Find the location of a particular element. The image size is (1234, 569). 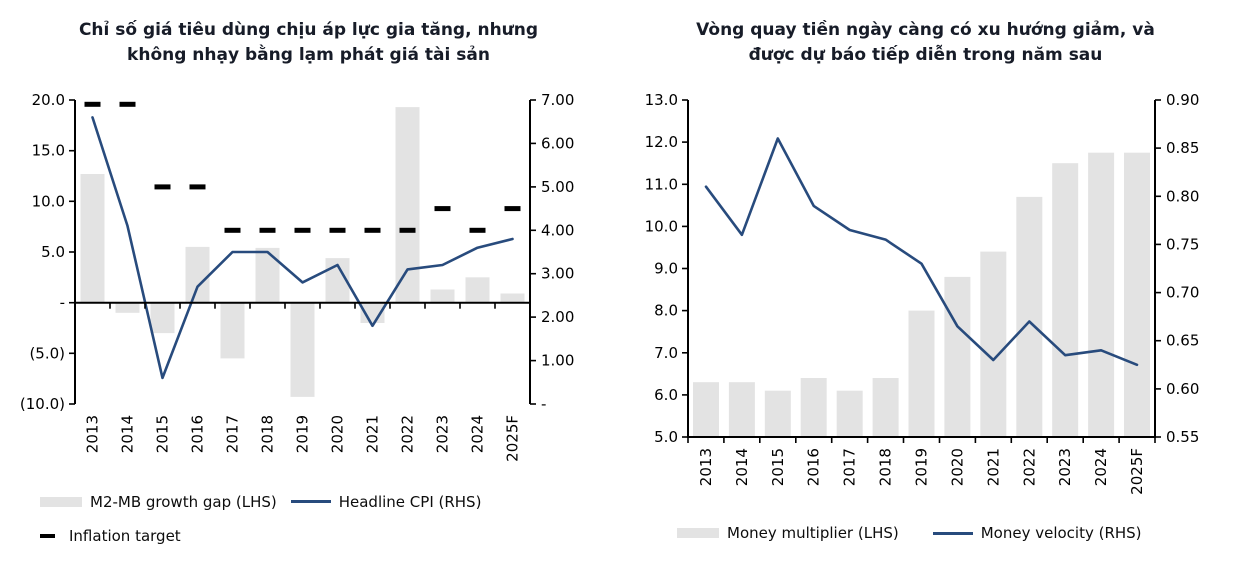

x-category-label: 2019 is located at coordinates (922, 467).